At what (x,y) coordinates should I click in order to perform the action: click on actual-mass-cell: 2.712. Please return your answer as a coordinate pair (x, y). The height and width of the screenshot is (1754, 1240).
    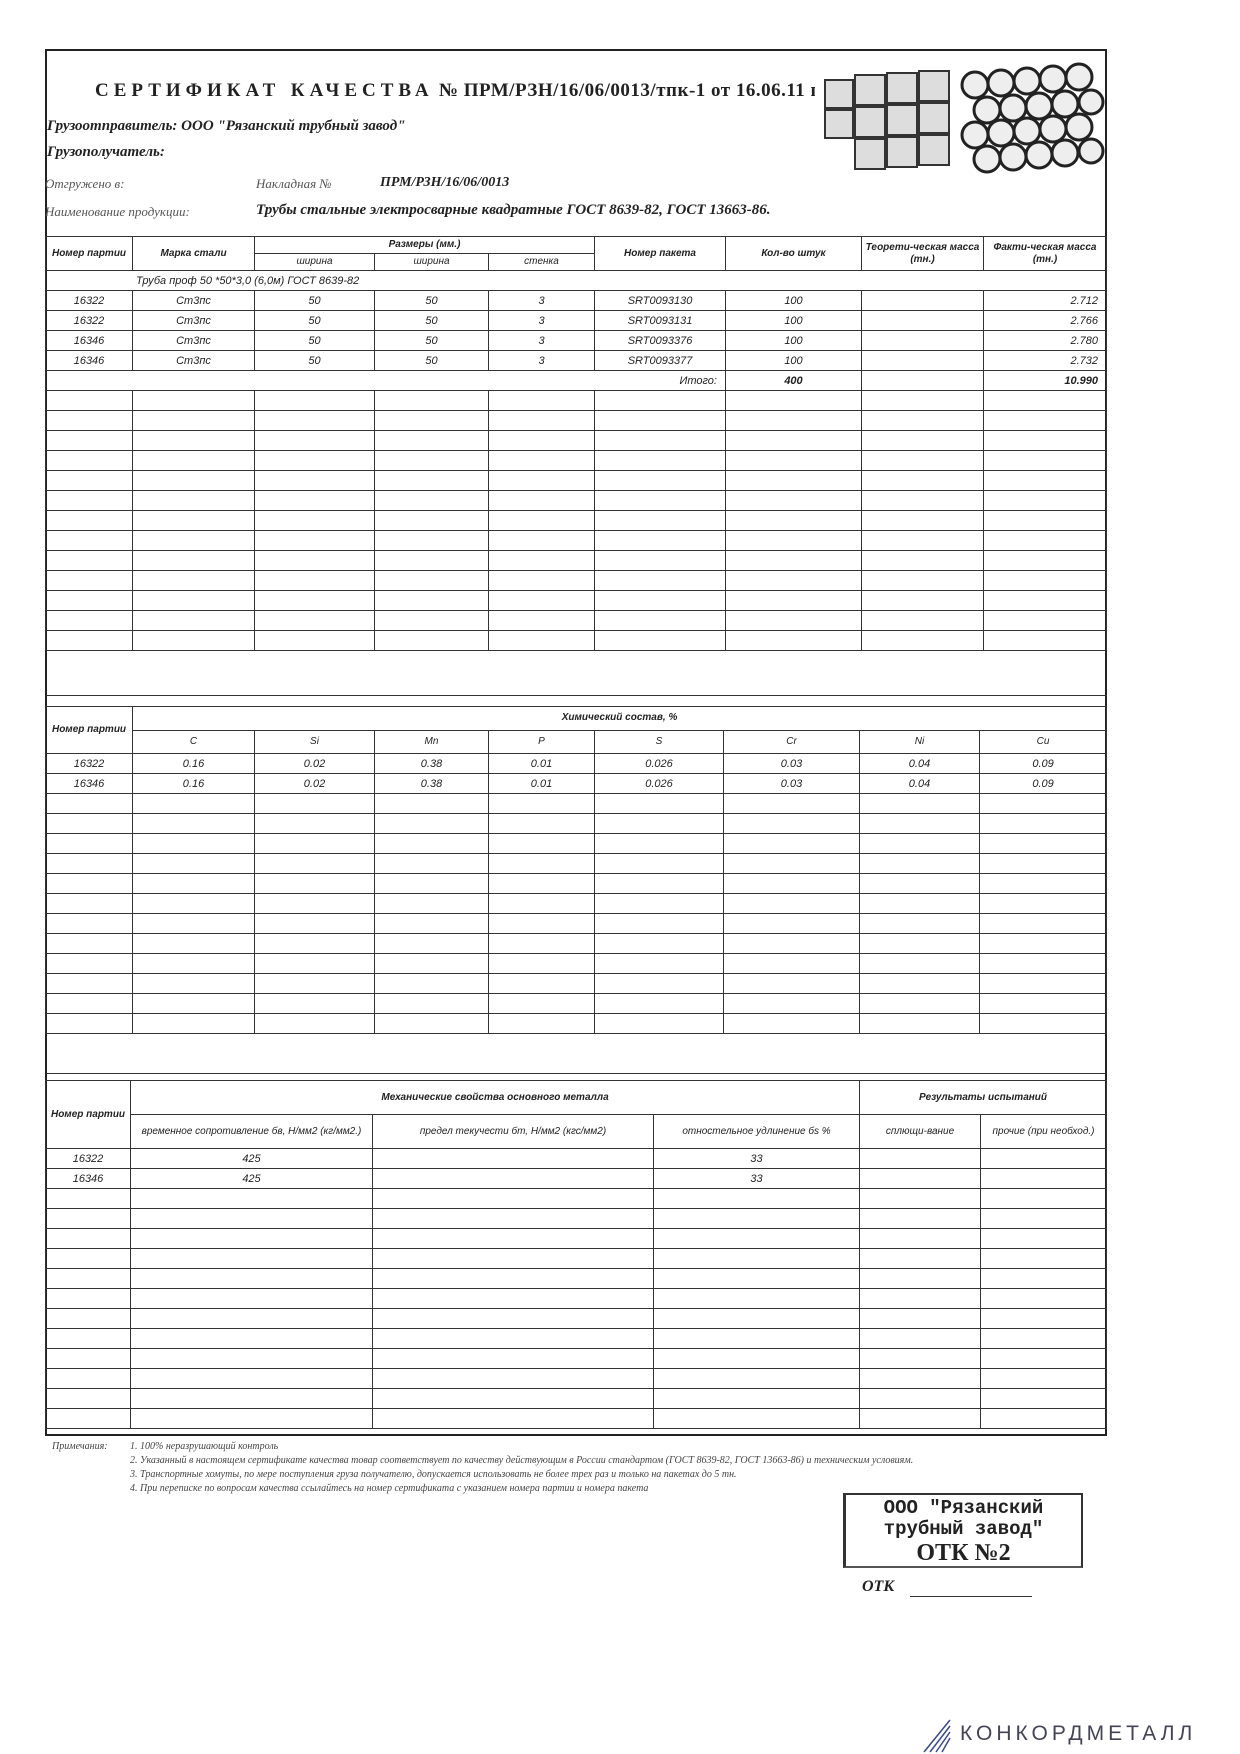
    Looking at the image, I should click on (1045, 300).